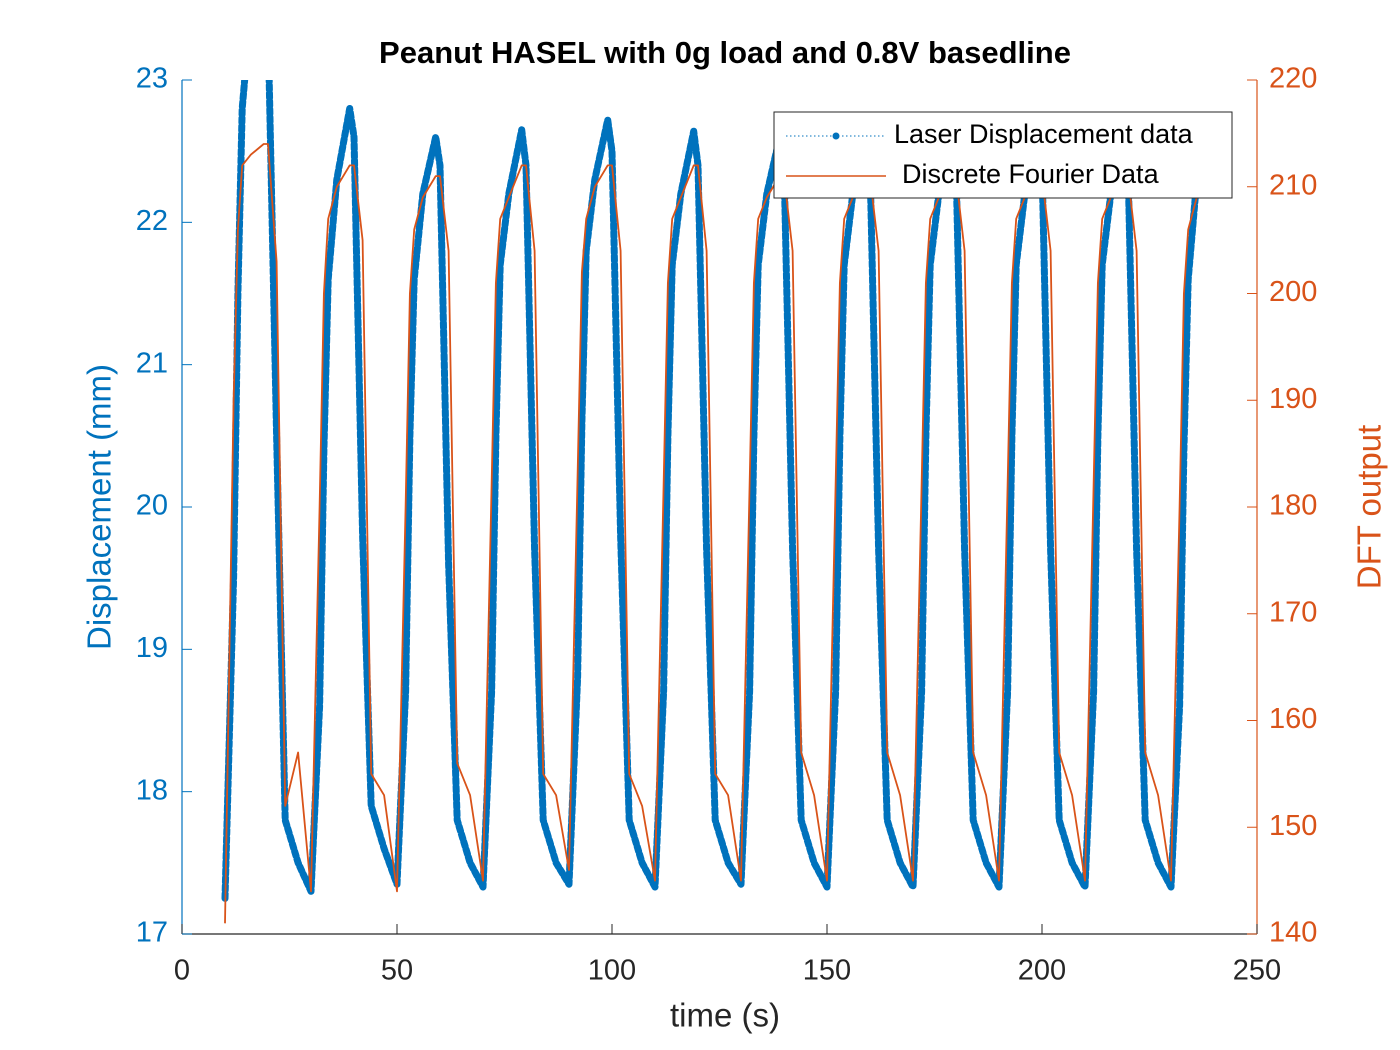 The image size is (1400, 1050). Describe the element at coordinates (1293, 719) in the screenshot. I see `y2-tick-label: 160` at that location.